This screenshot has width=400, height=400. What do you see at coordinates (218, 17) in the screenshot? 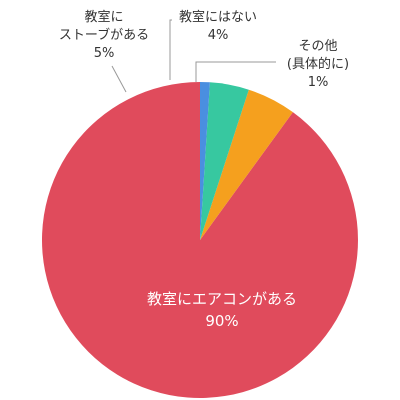
I see `slice-2-label-0: 教室にはない` at bounding box center [218, 17].